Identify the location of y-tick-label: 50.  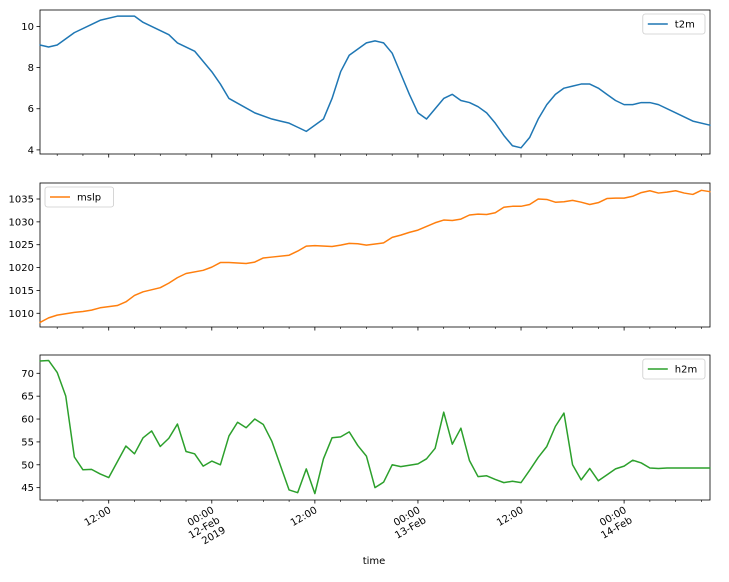
(27, 465).